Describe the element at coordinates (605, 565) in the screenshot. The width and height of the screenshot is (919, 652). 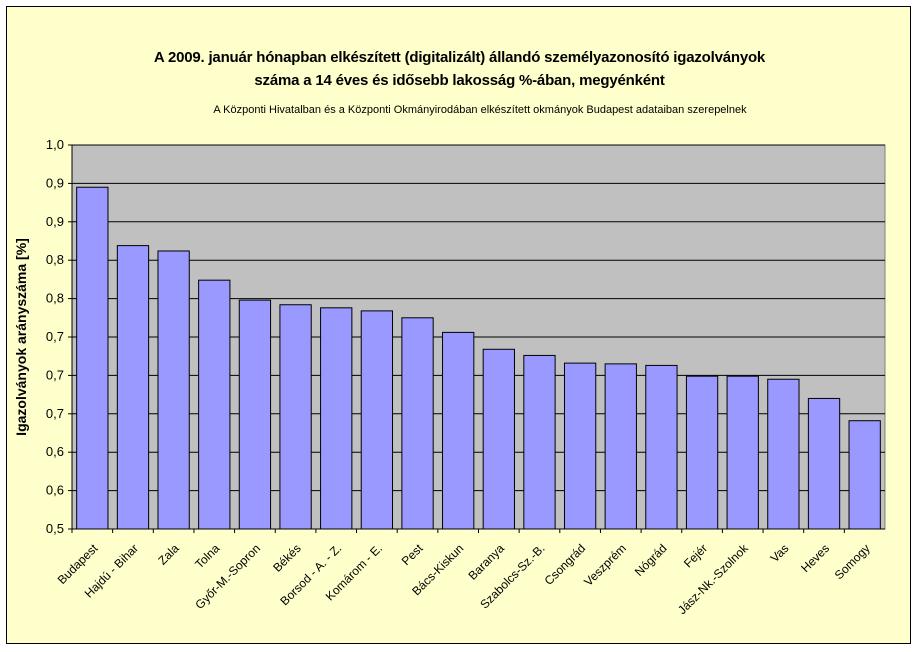
I see `x-tick-label: Veszprém` at that location.